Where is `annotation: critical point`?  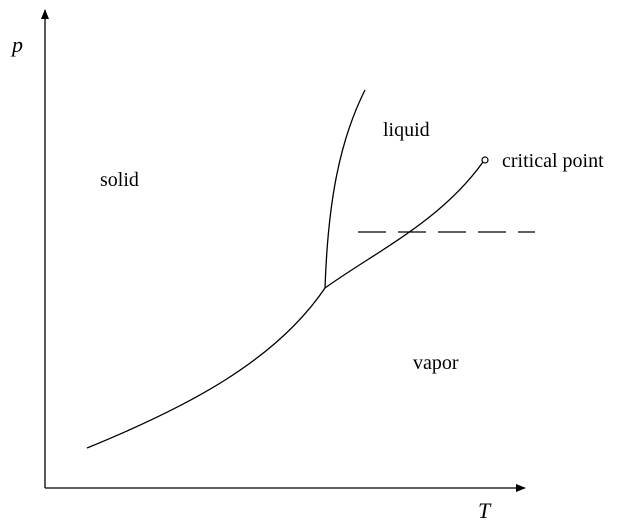
annotation: critical point is located at coordinates (553, 161).